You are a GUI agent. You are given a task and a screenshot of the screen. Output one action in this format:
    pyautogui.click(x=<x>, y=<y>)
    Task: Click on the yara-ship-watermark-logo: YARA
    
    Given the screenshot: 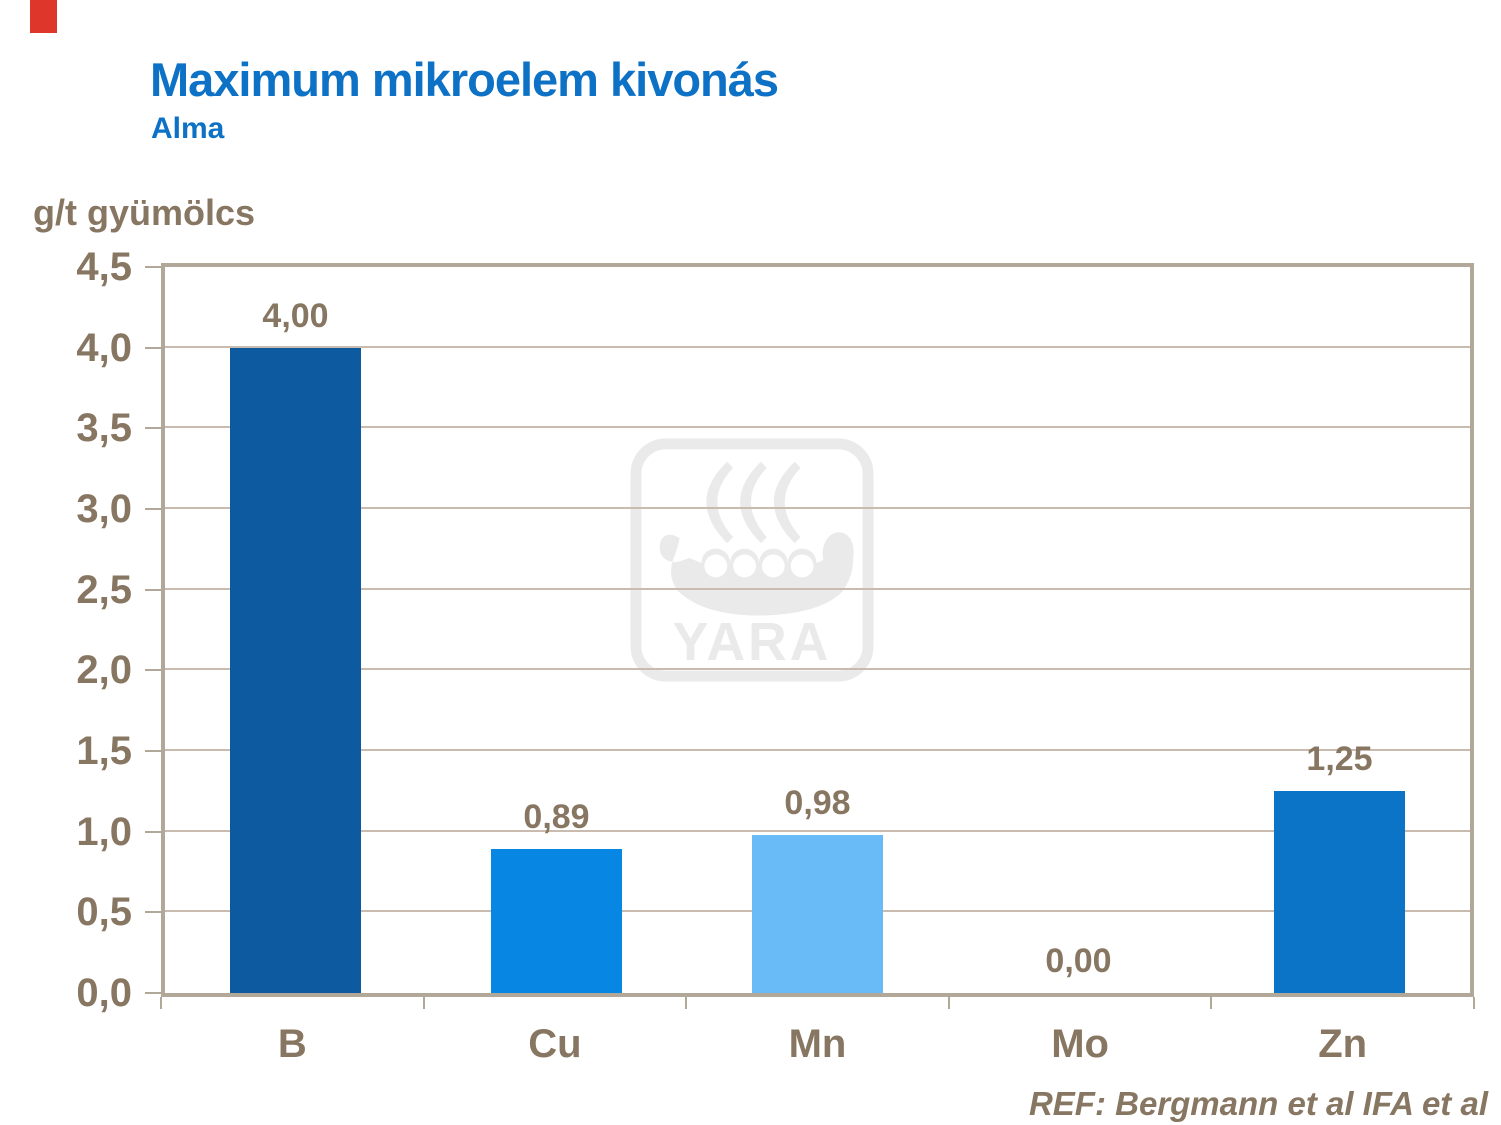 What is the action you would take?
    pyautogui.click(x=752, y=560)
    